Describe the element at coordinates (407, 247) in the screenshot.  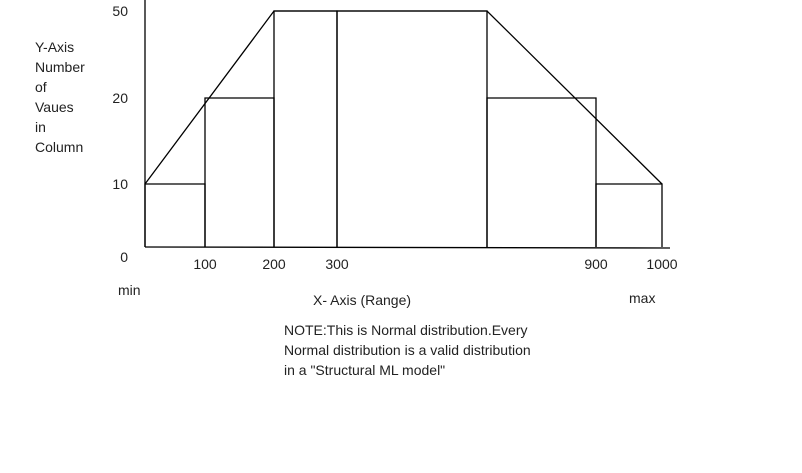
I see `x-axis-line` at that location.